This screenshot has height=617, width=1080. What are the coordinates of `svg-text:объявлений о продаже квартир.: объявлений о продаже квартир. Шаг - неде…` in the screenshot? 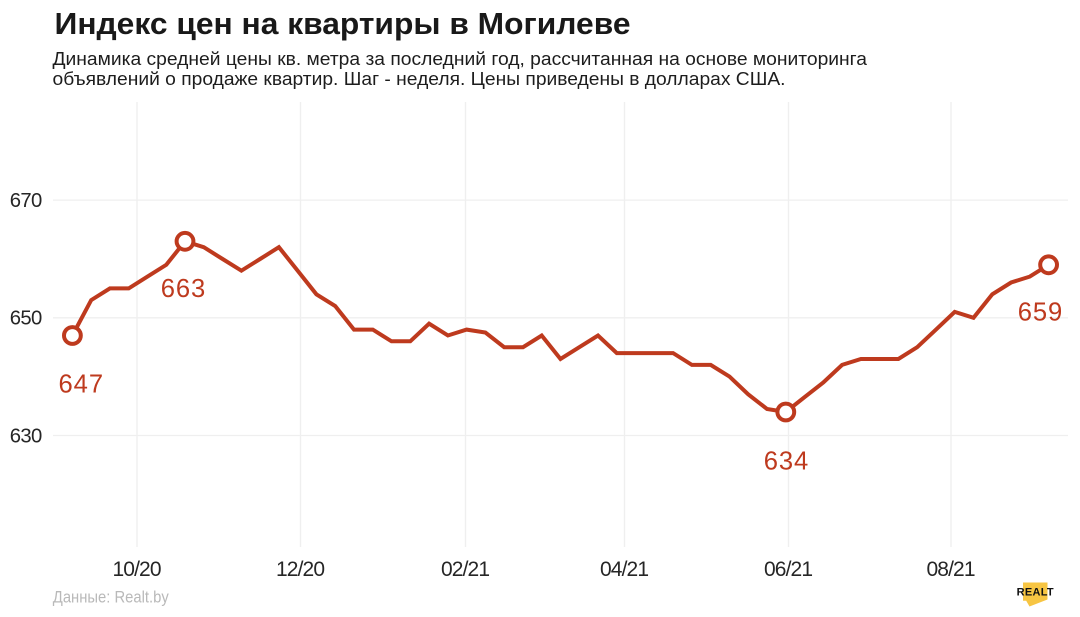 It's located at (419, 78).